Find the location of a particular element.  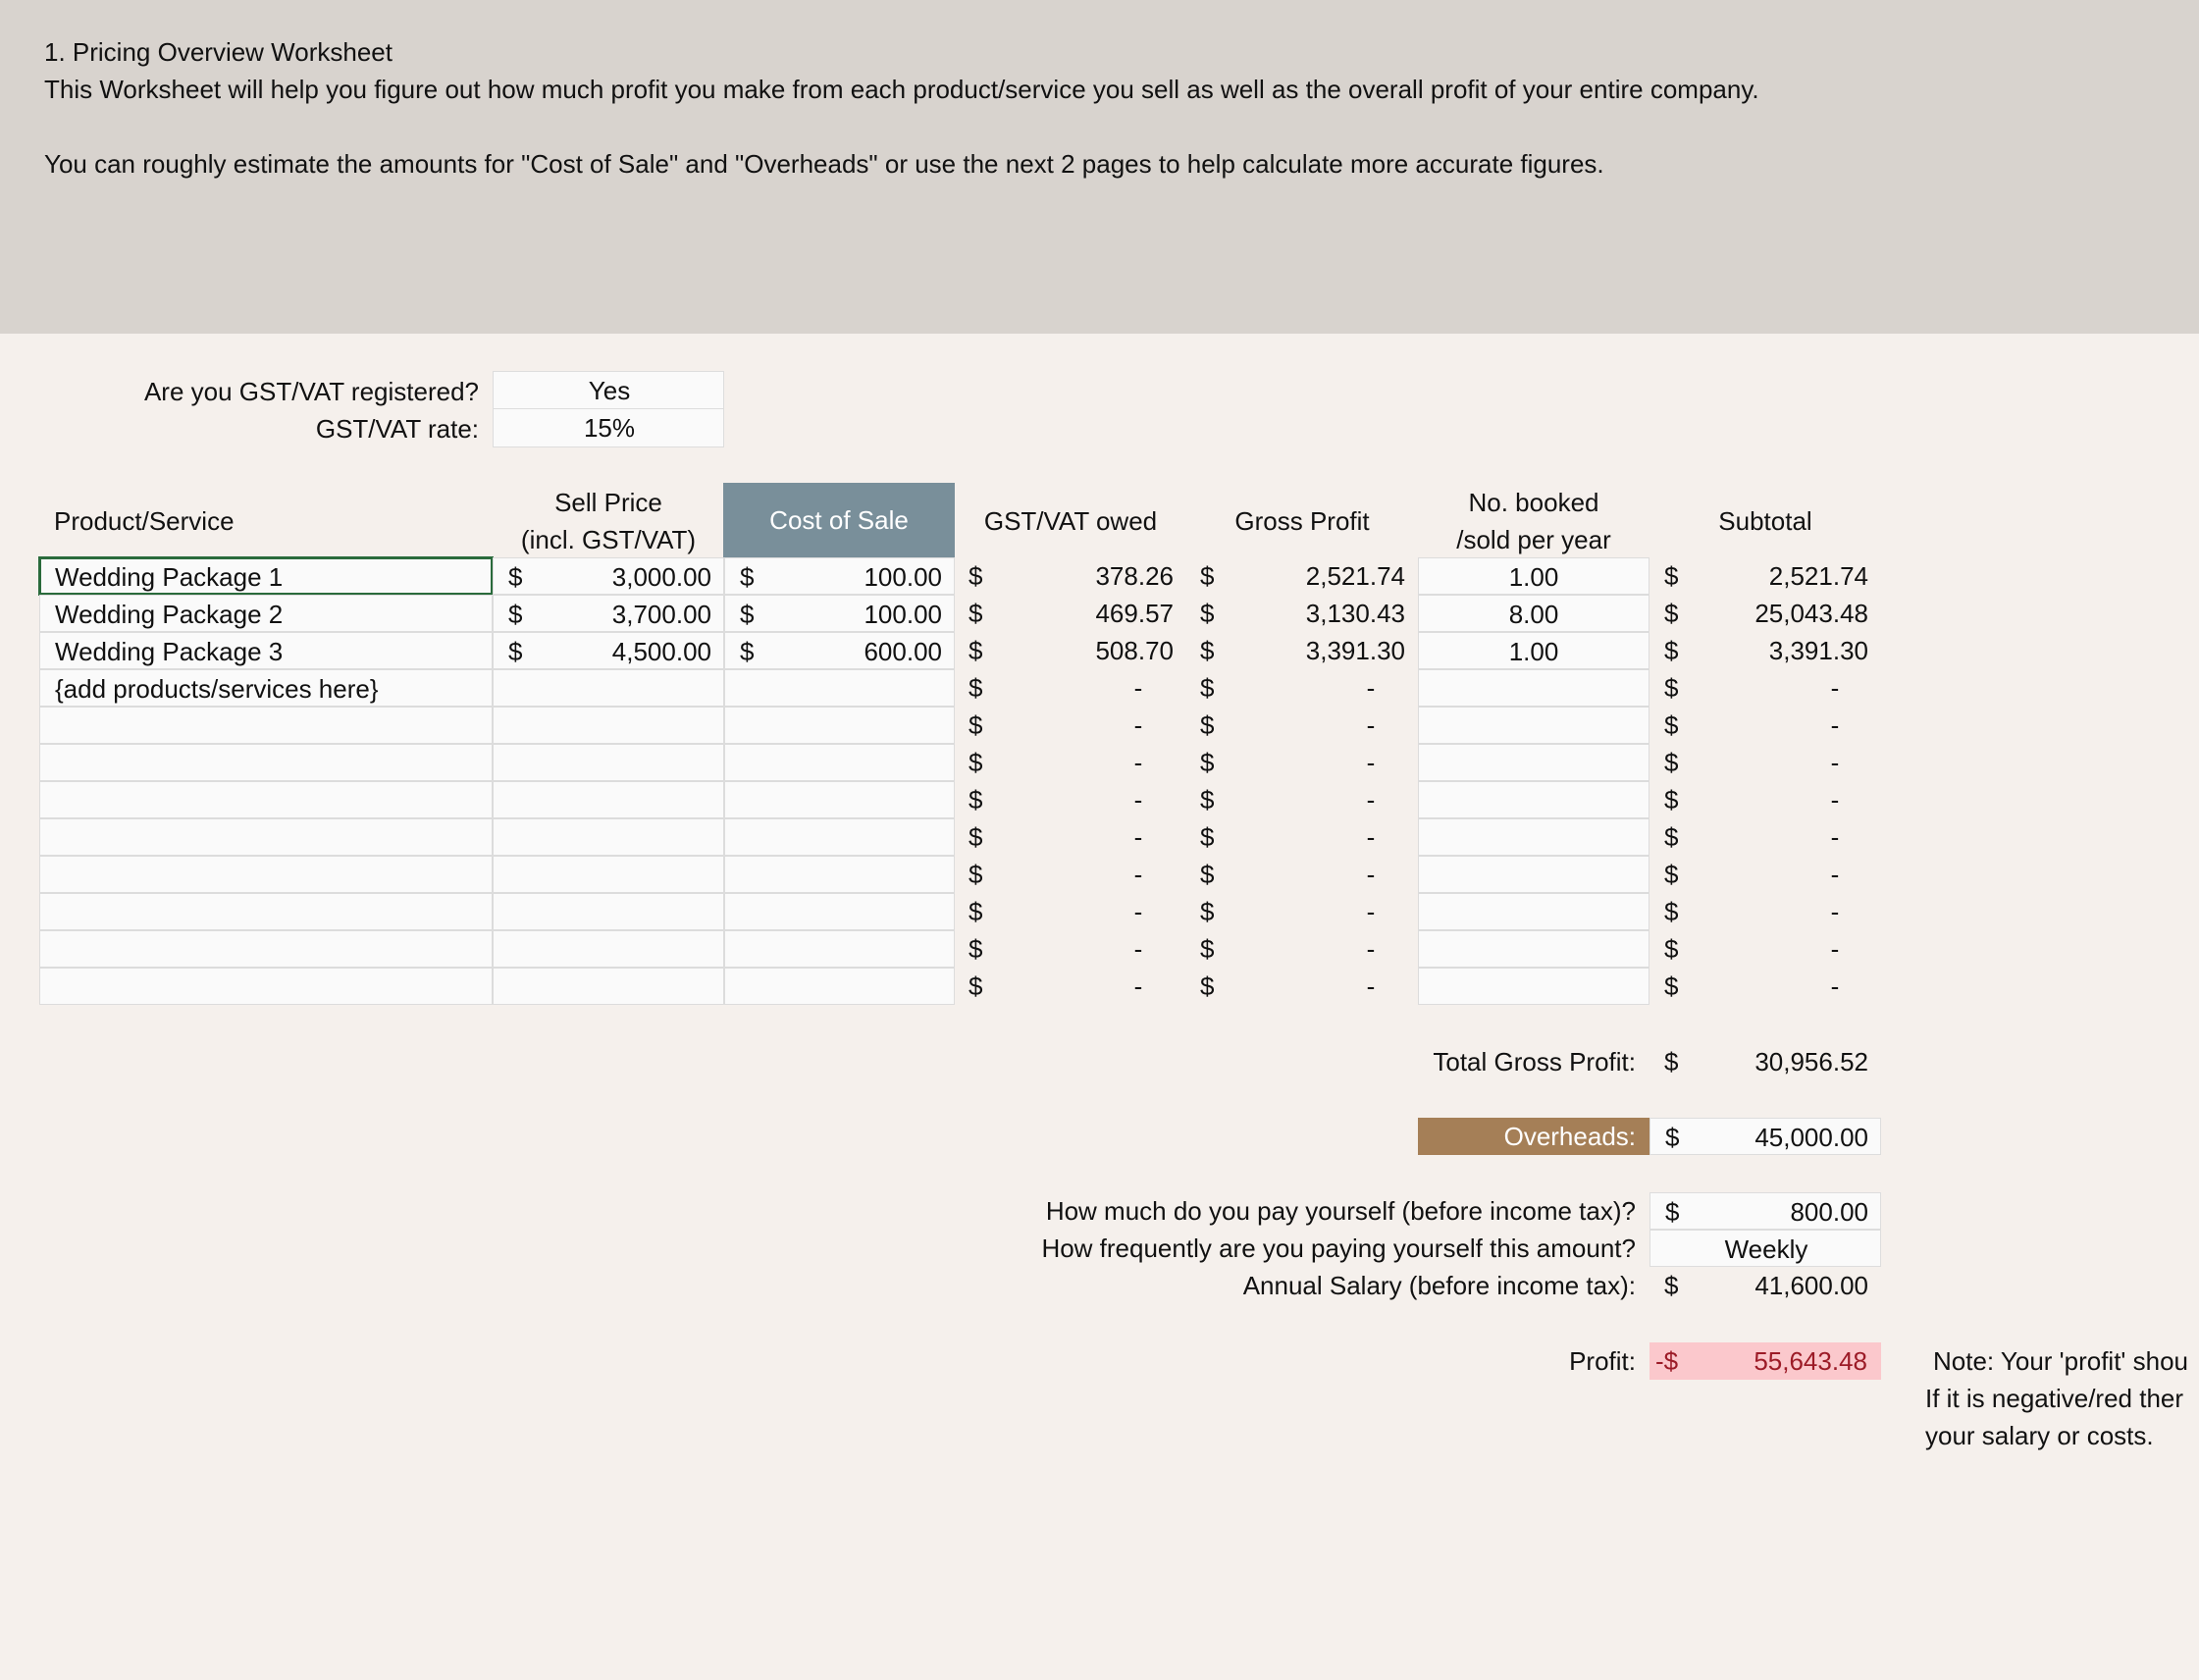

total-gross-profit-currency: $ is located at coordinates (1671, 1061).